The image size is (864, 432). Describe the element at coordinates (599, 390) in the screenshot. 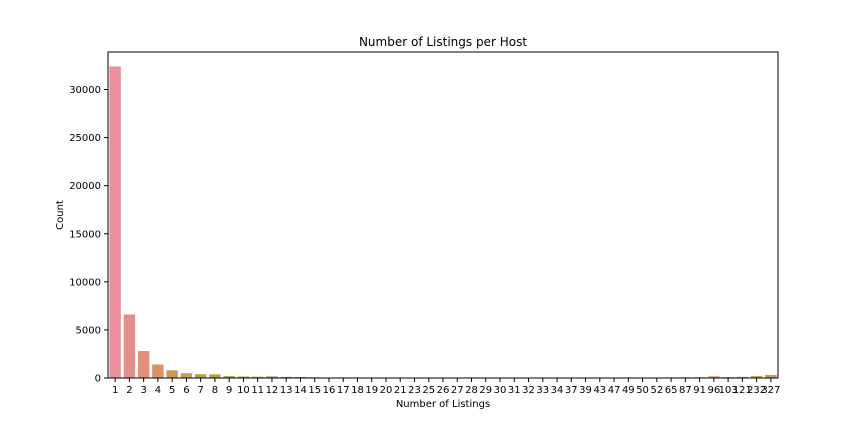

I see `x-tick-label: 43` at that location.